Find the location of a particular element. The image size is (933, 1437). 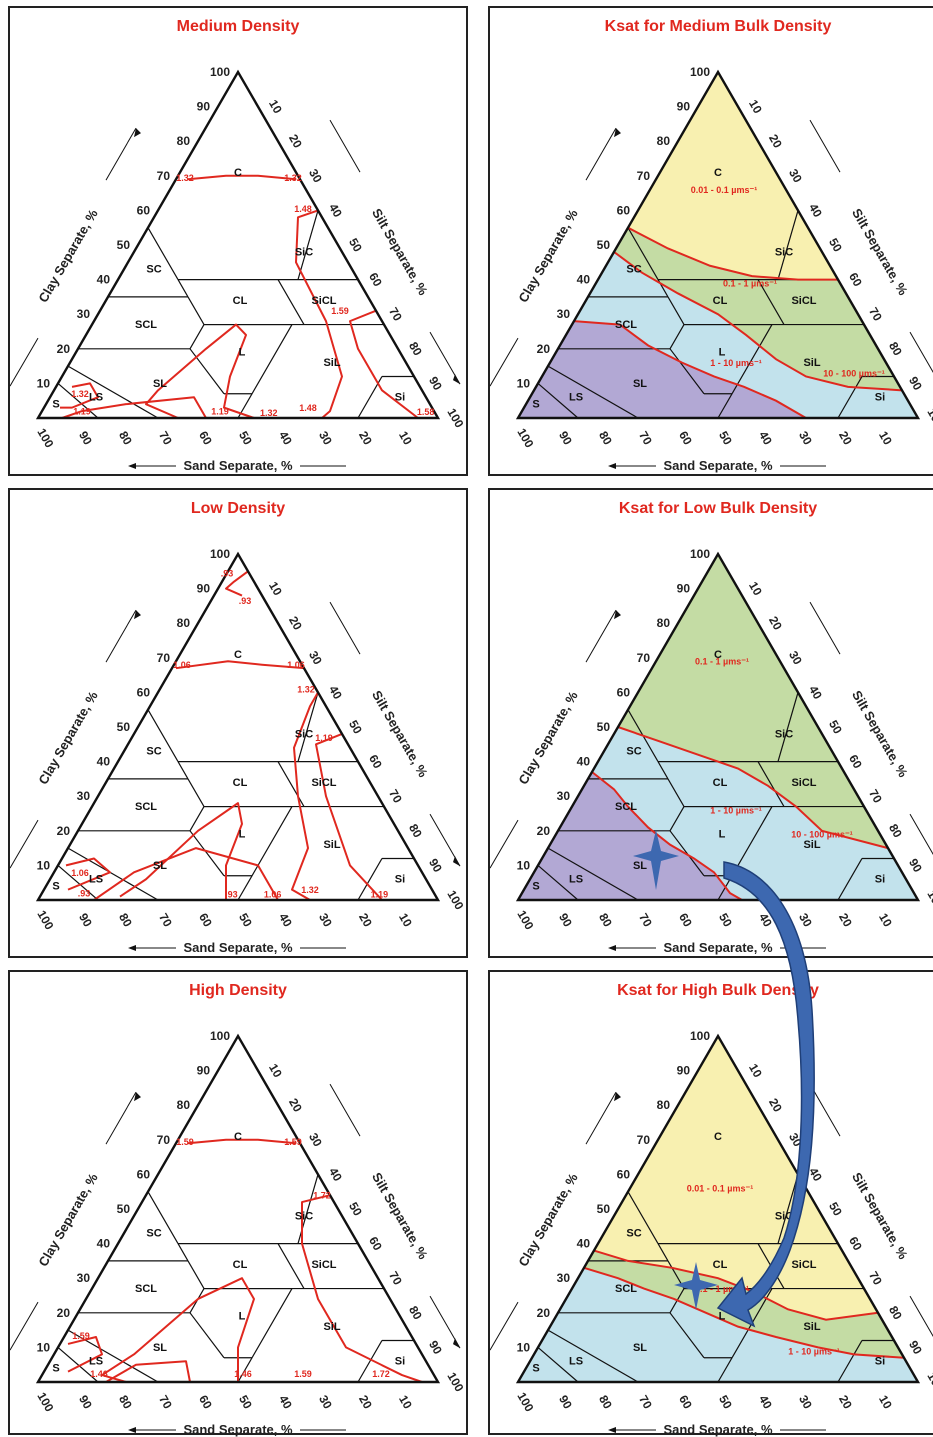

class-label-sic: SiC is located at coordinates (304, 734).